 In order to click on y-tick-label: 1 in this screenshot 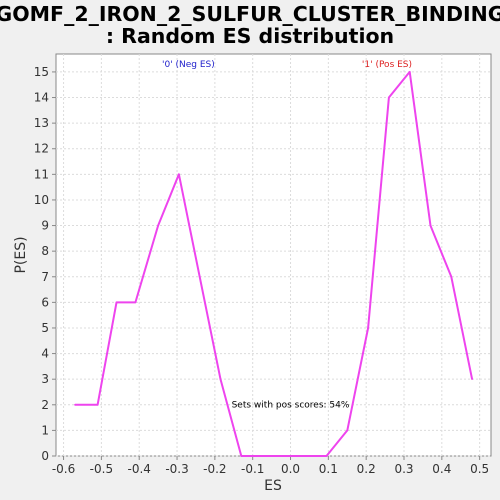, I will do `click(45, 430)`.